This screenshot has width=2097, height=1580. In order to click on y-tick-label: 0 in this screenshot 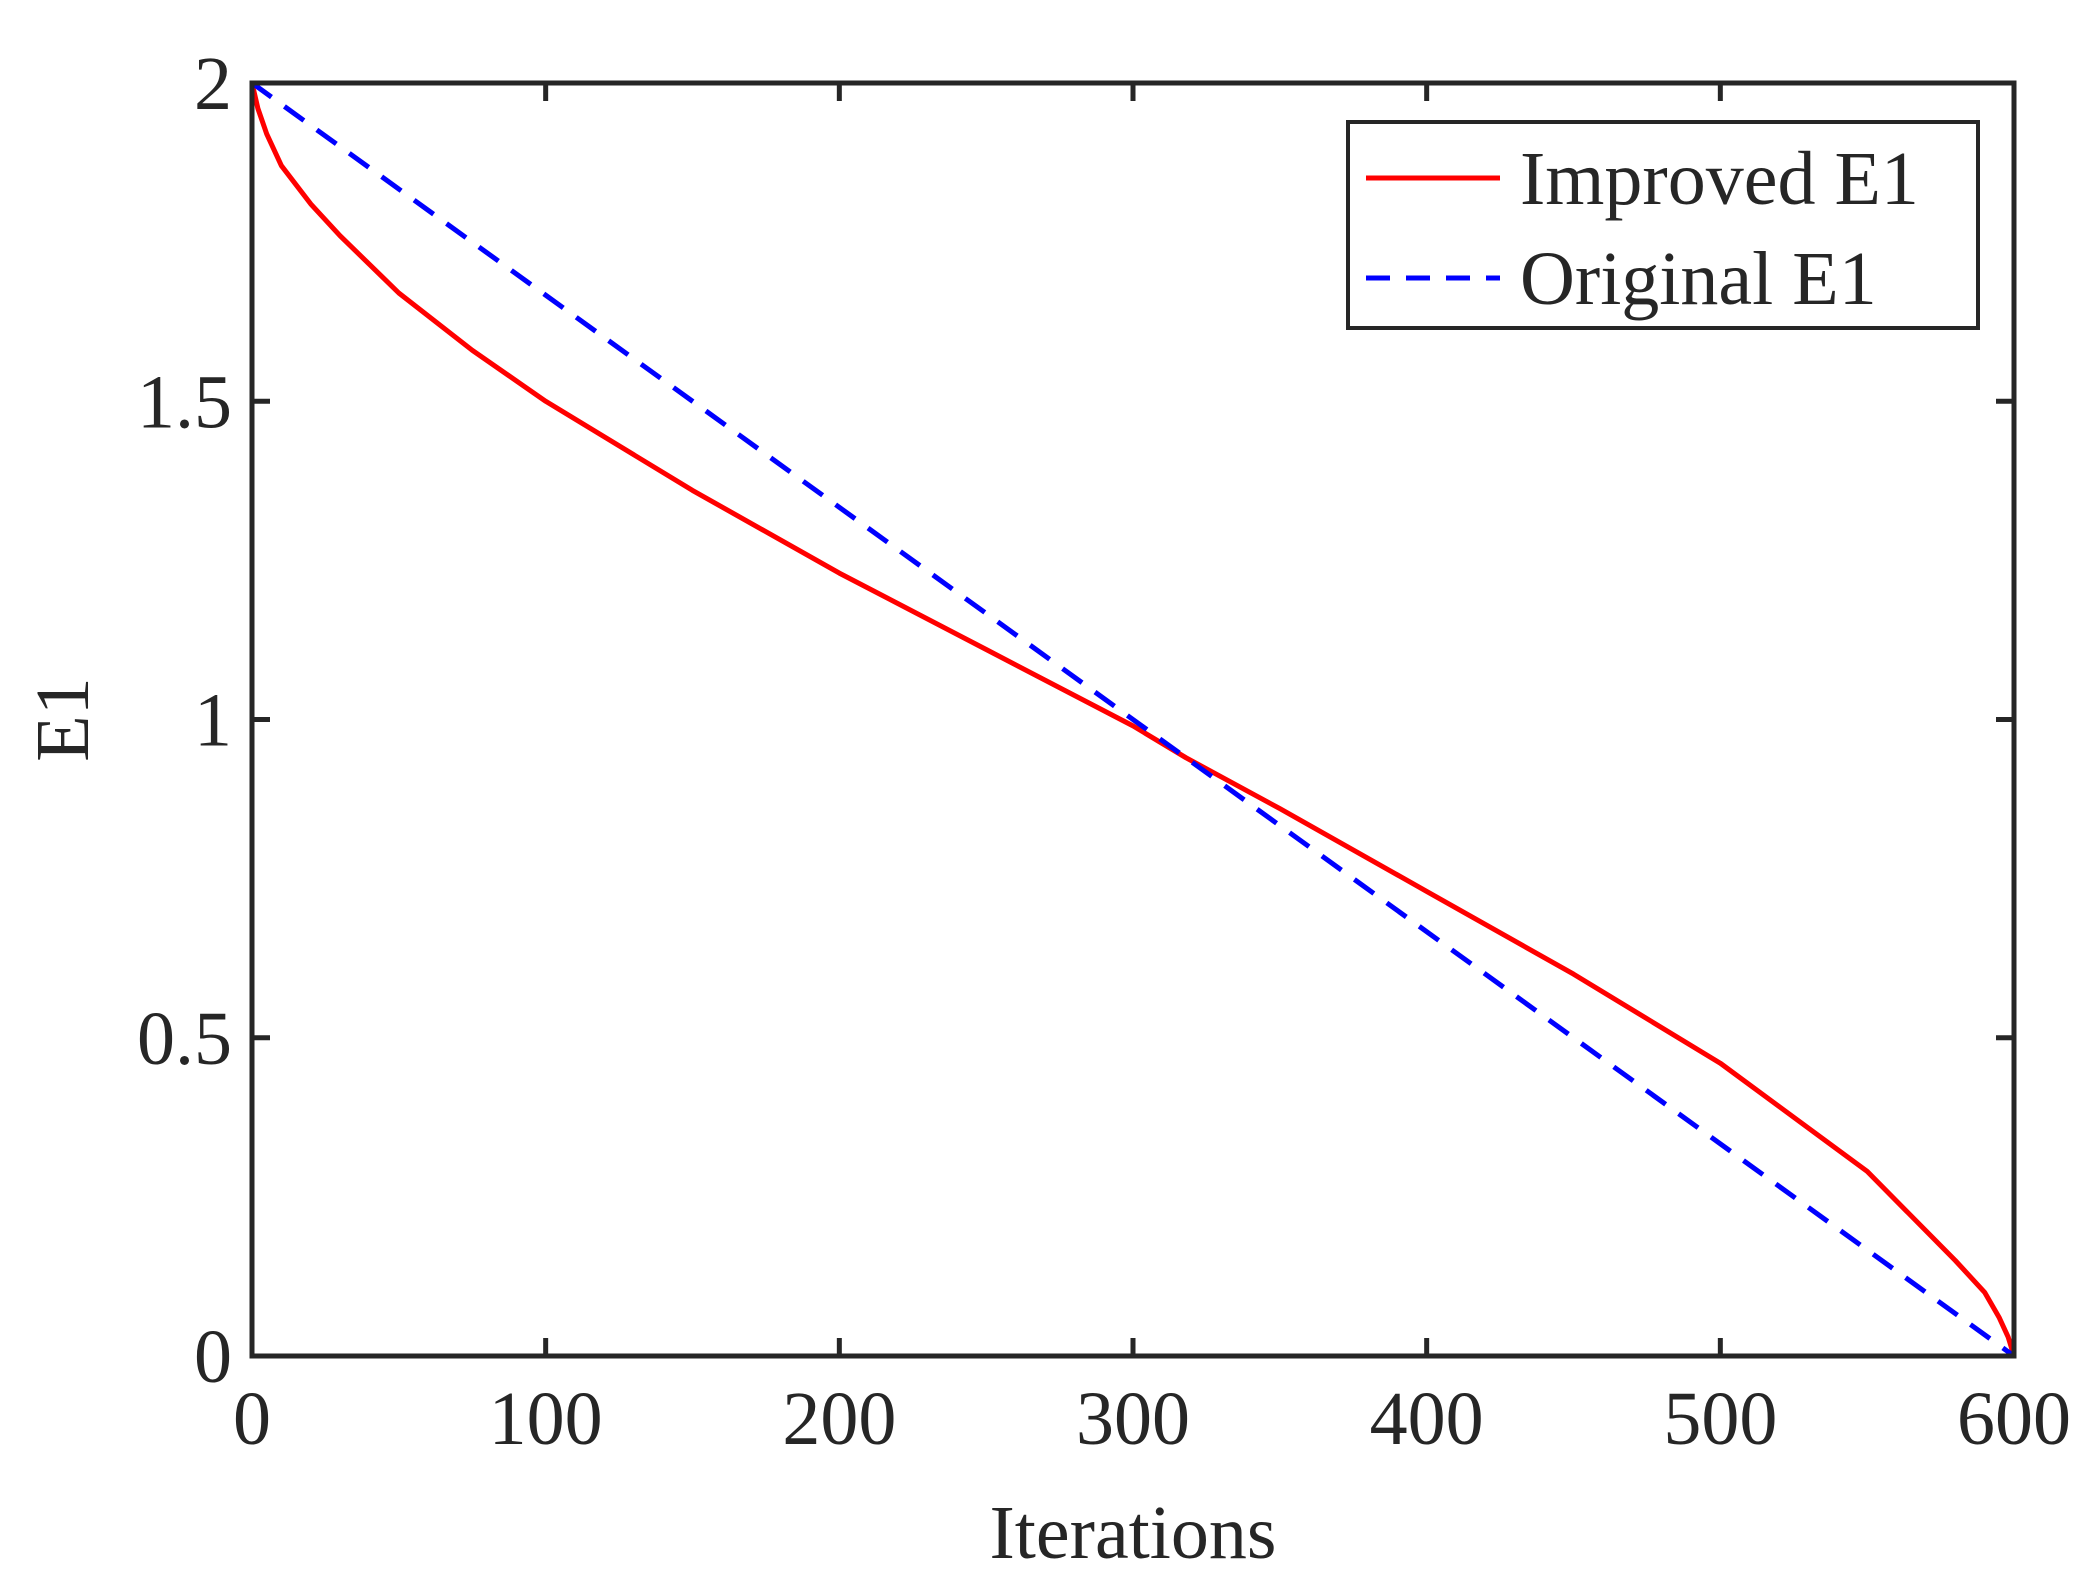, I will do `click(213, 1357)`.